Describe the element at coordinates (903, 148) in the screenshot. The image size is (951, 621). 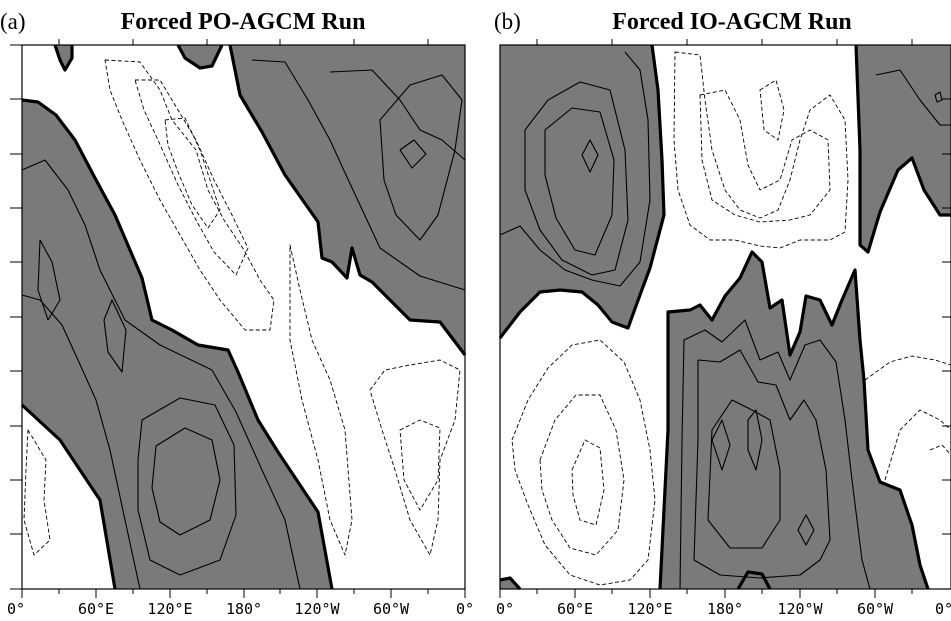
I see `panel-b-shade-east` at that location.